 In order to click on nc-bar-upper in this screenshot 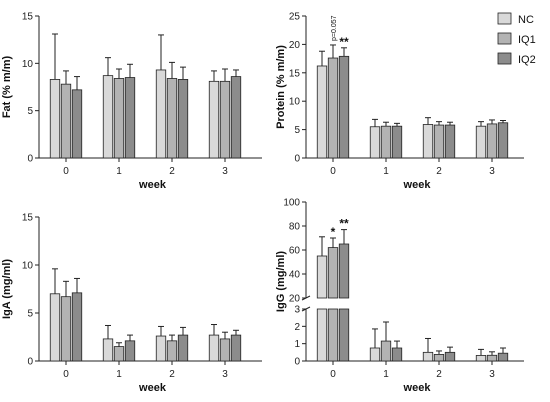, I will do `click(322, 277)`.